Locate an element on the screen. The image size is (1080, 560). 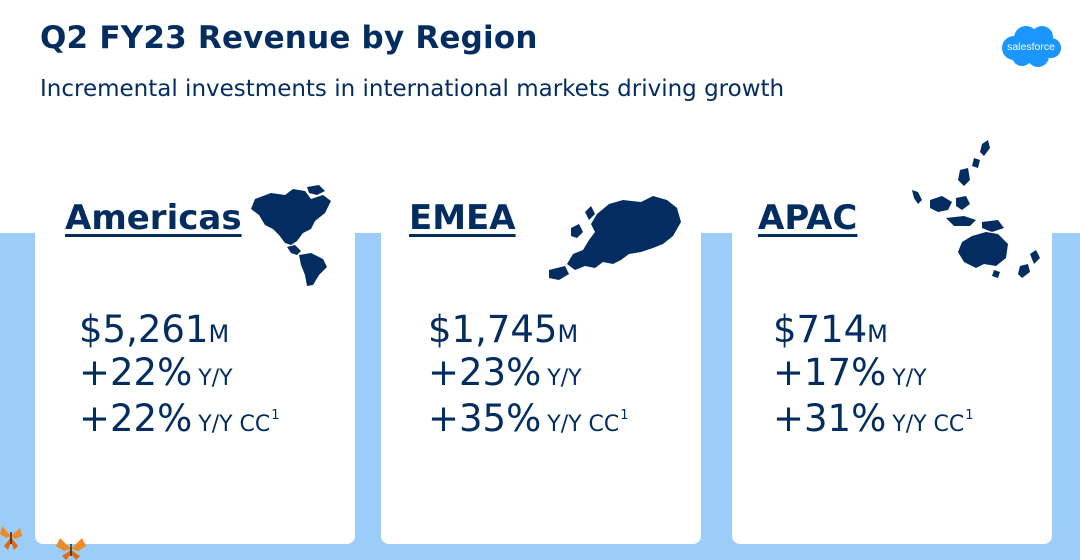
asia-pacific-map-icon is located at coordinates (976, 209).